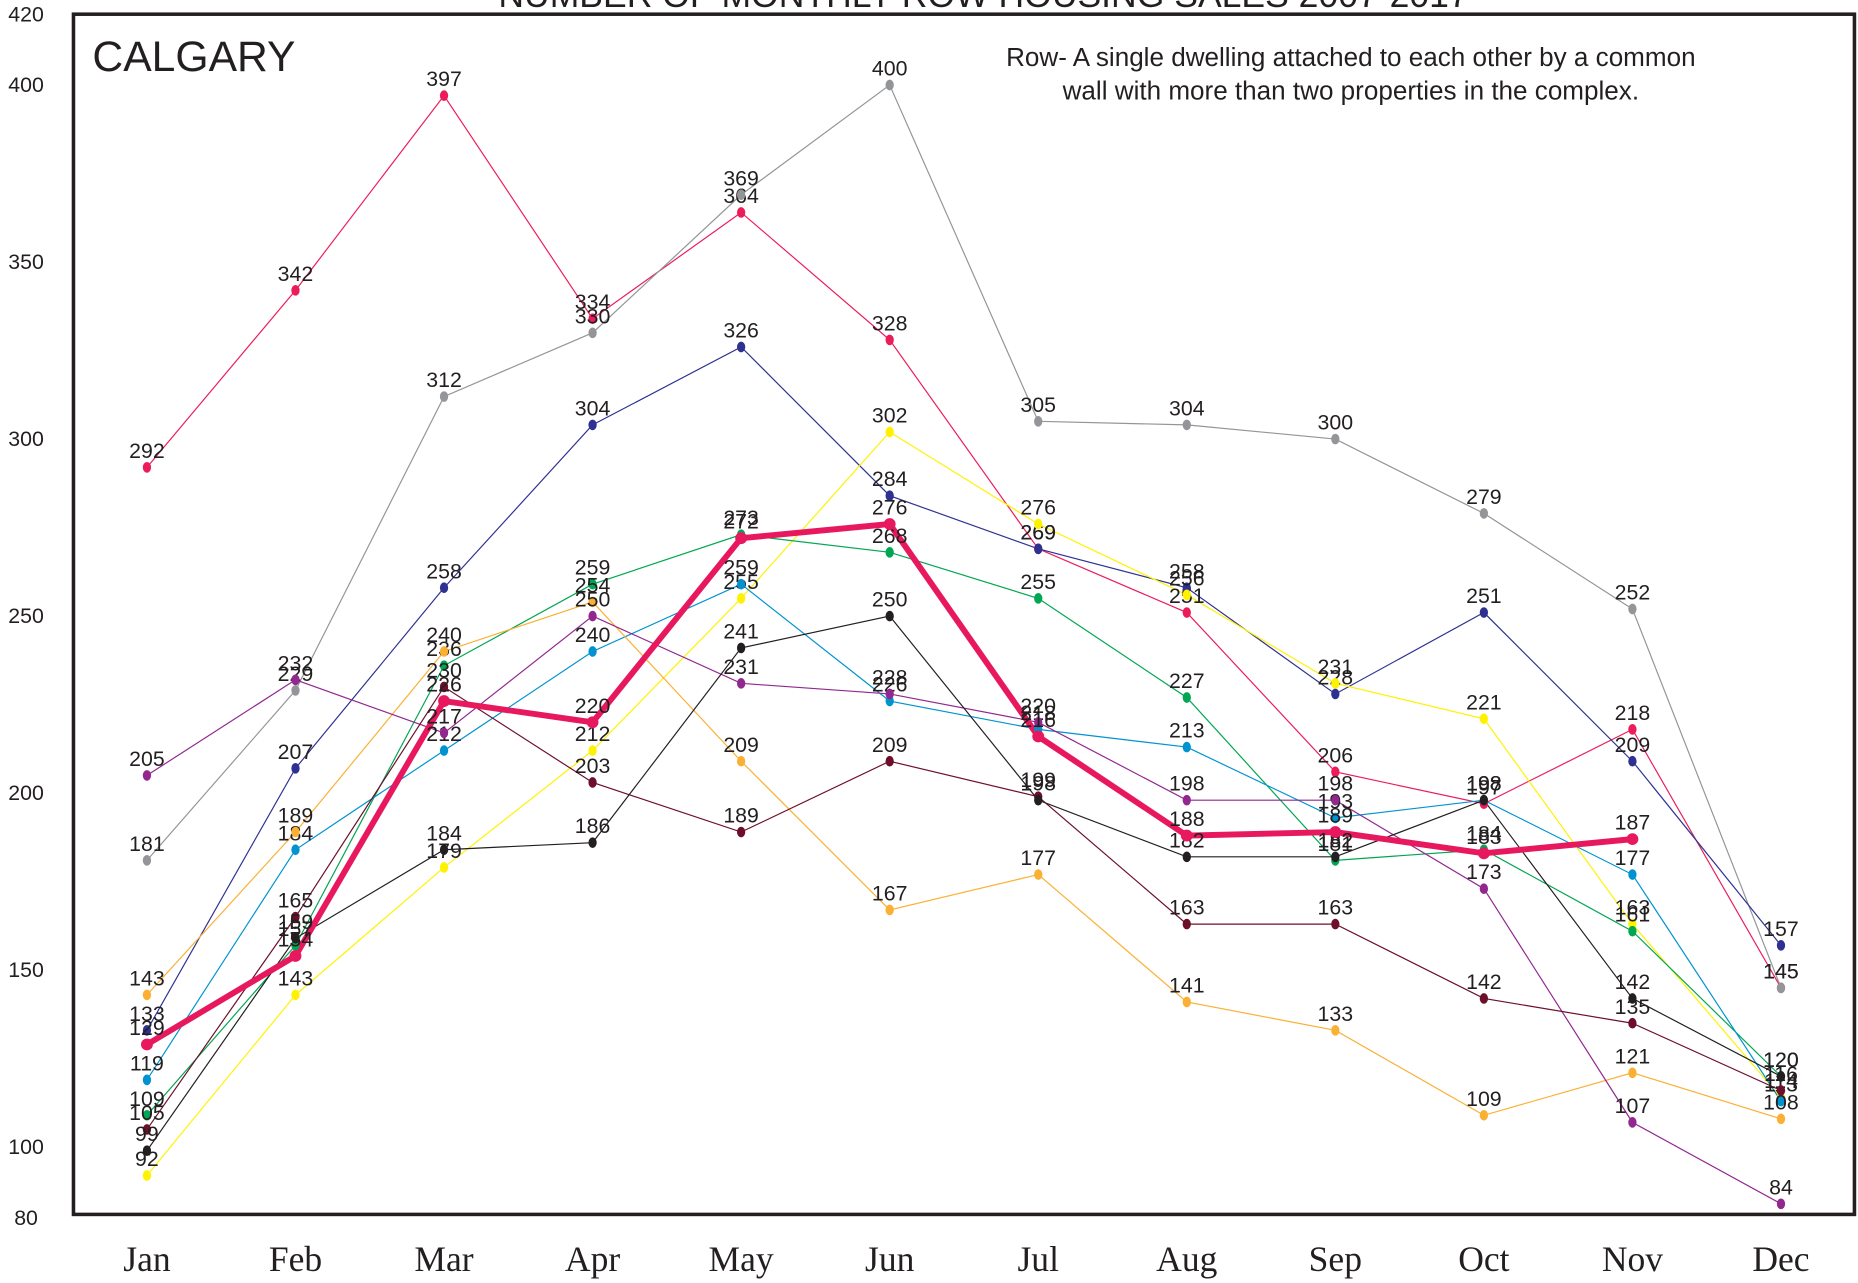 The height and width of the screenshot is (1283, 1858). I want to click on data-label: 119, so click(147, 1063).